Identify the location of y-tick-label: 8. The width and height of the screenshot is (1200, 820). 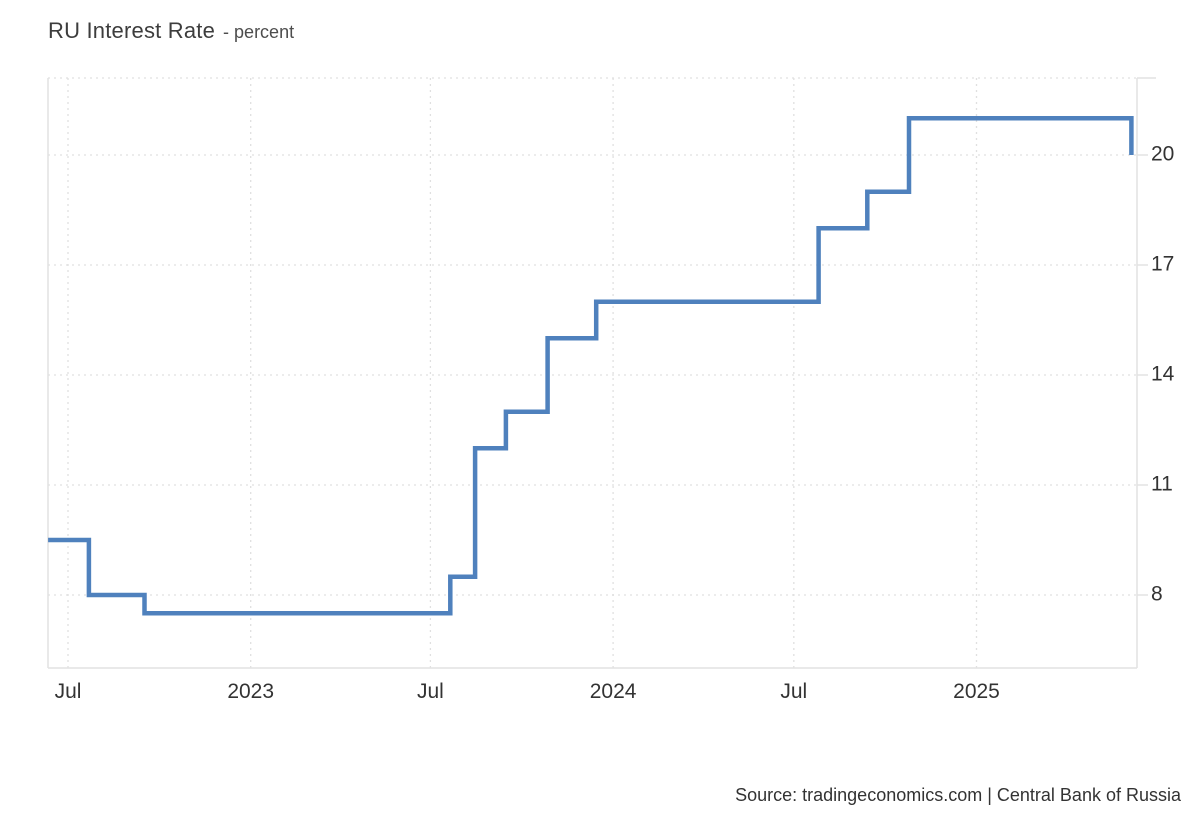
(1157, 594).